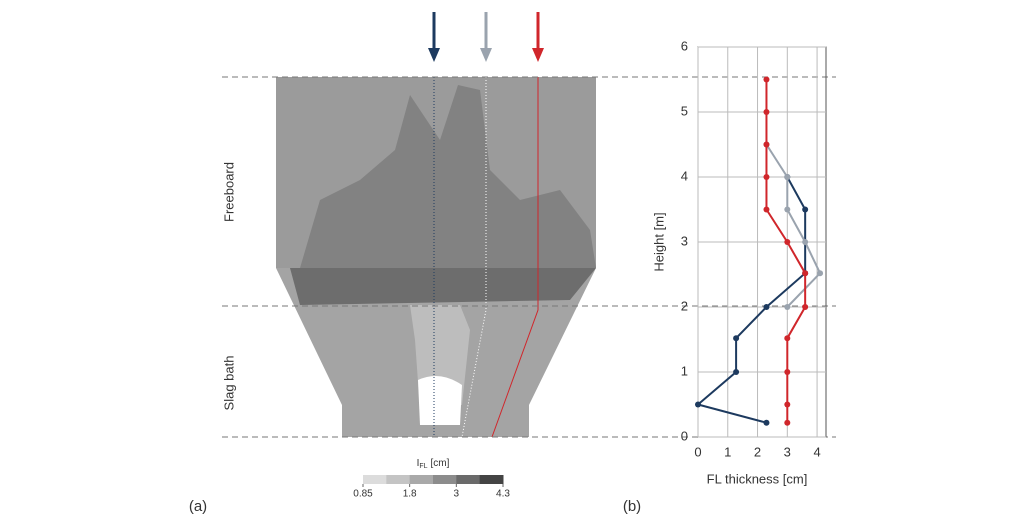 Image resolution: width=1024 pixels, height=524 pixels. Describe the element at coordinates (697, 451) in the screenshot. I see `x-tick-label: 0` at that location.